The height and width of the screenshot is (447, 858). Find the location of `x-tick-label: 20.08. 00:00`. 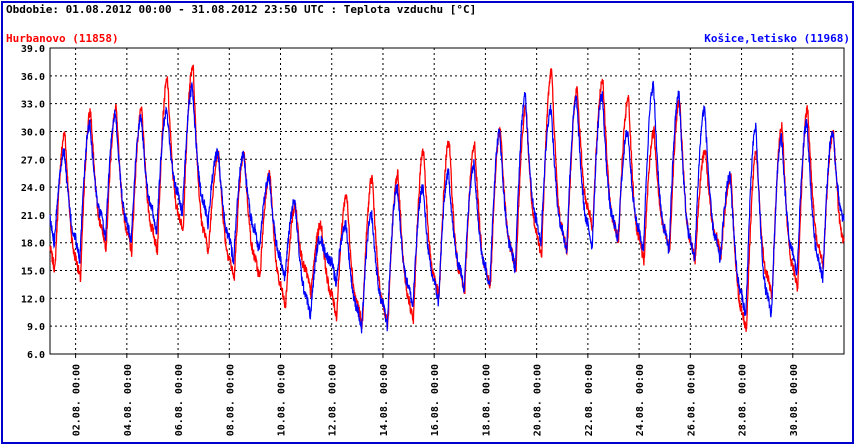

x-tick-label: 20.08. 00:00 is located at coordinates (538, 400).